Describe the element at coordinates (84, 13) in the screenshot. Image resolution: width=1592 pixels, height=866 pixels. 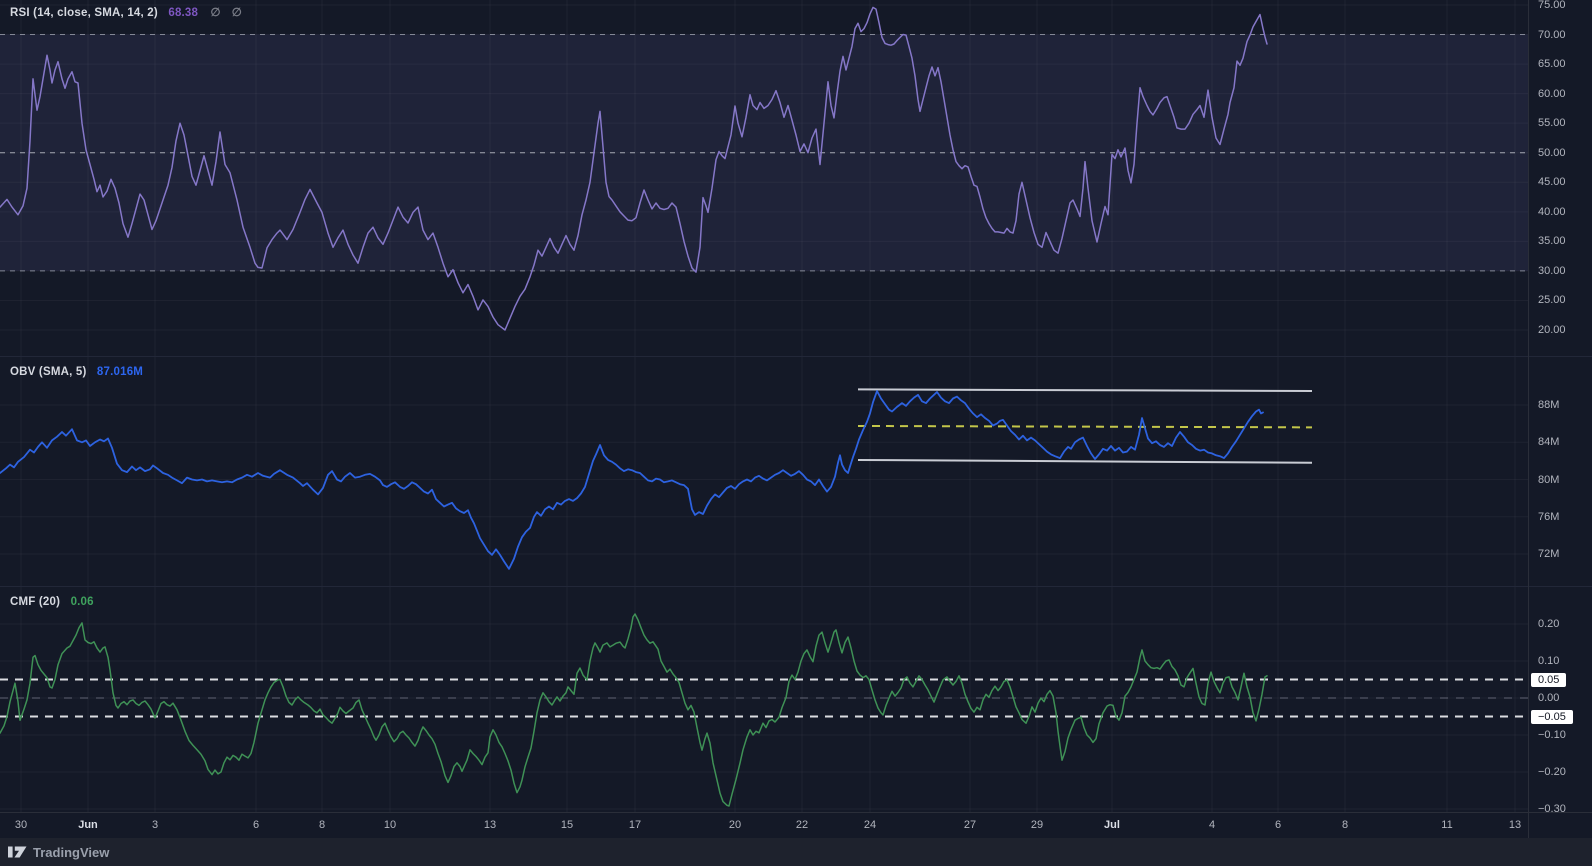
I see `rsi-legend-title: RSI (14, close, SMA, 14, 2)` at that location.